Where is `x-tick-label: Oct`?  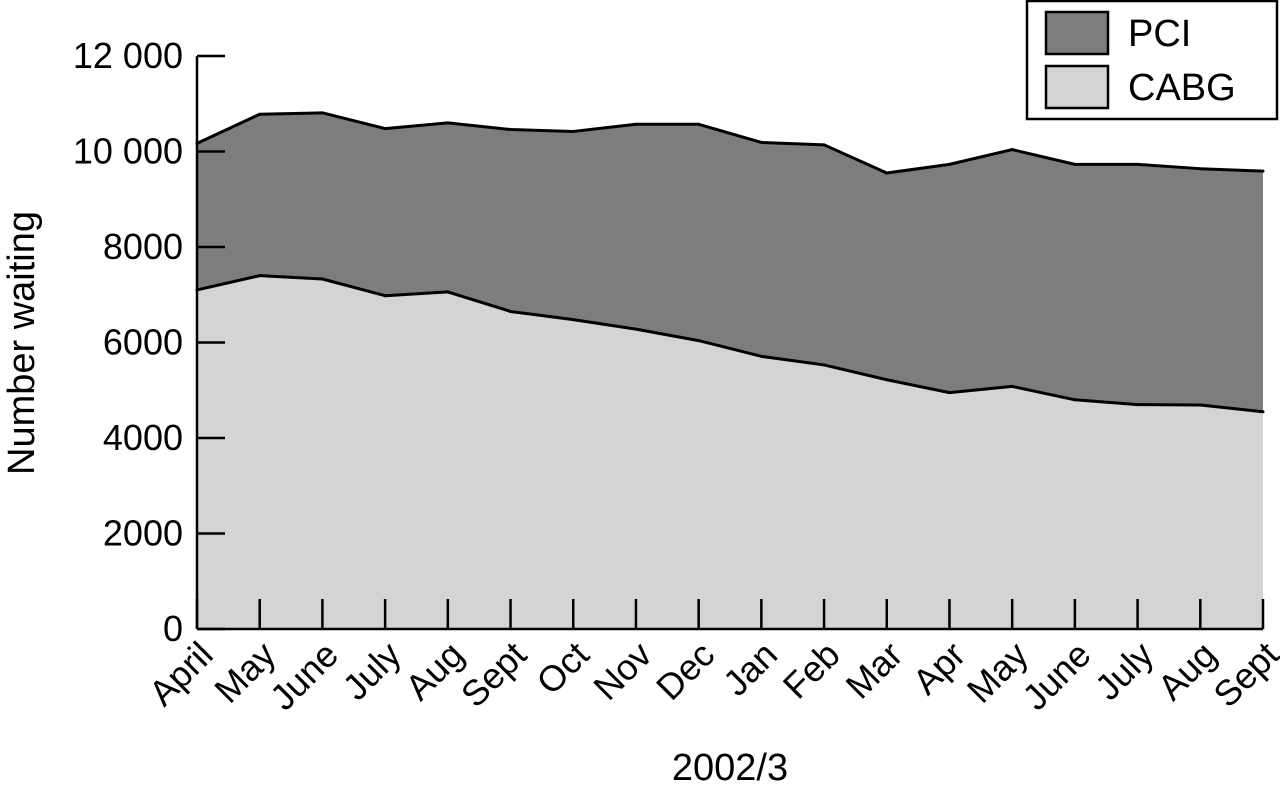 x-tick-label: Oct is located at coordinates (562, 668).